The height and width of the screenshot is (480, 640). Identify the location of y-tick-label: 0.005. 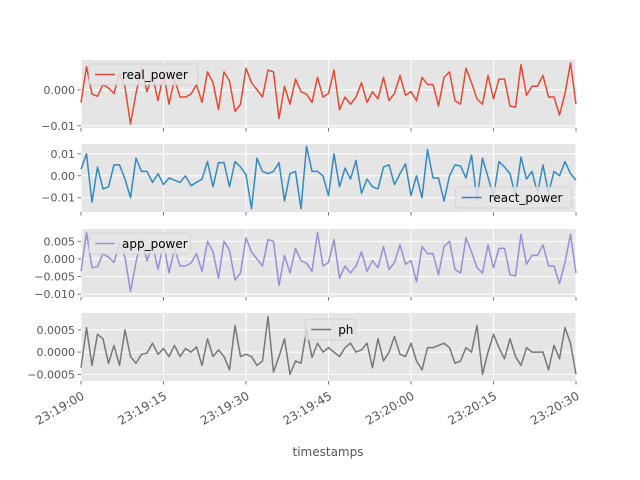
(60, 241).